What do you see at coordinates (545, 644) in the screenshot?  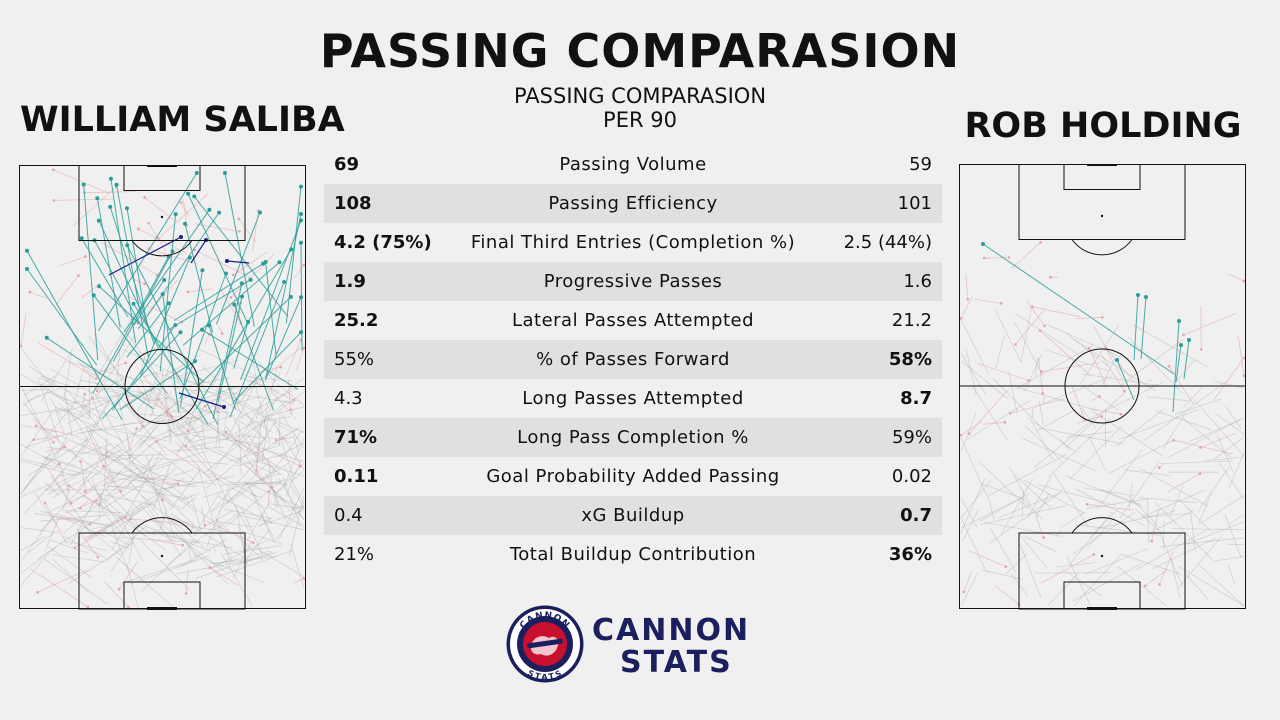 I see `cannon-stats-logo: CANNON STATS` at bounding box center [545, 644].